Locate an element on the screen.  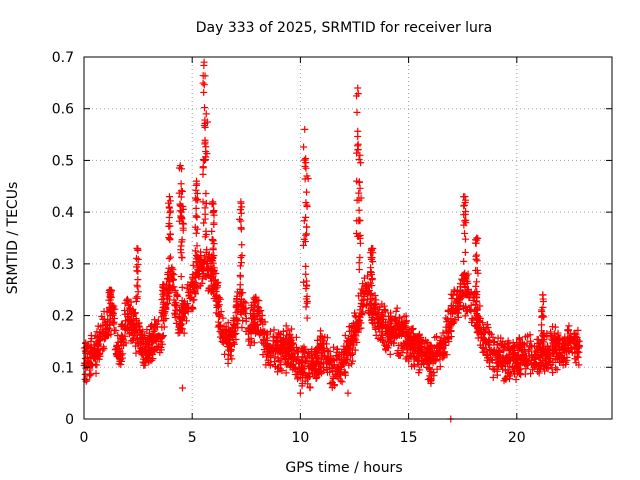
y-tick-label: 0.6 is located at coordinates (63, 110).